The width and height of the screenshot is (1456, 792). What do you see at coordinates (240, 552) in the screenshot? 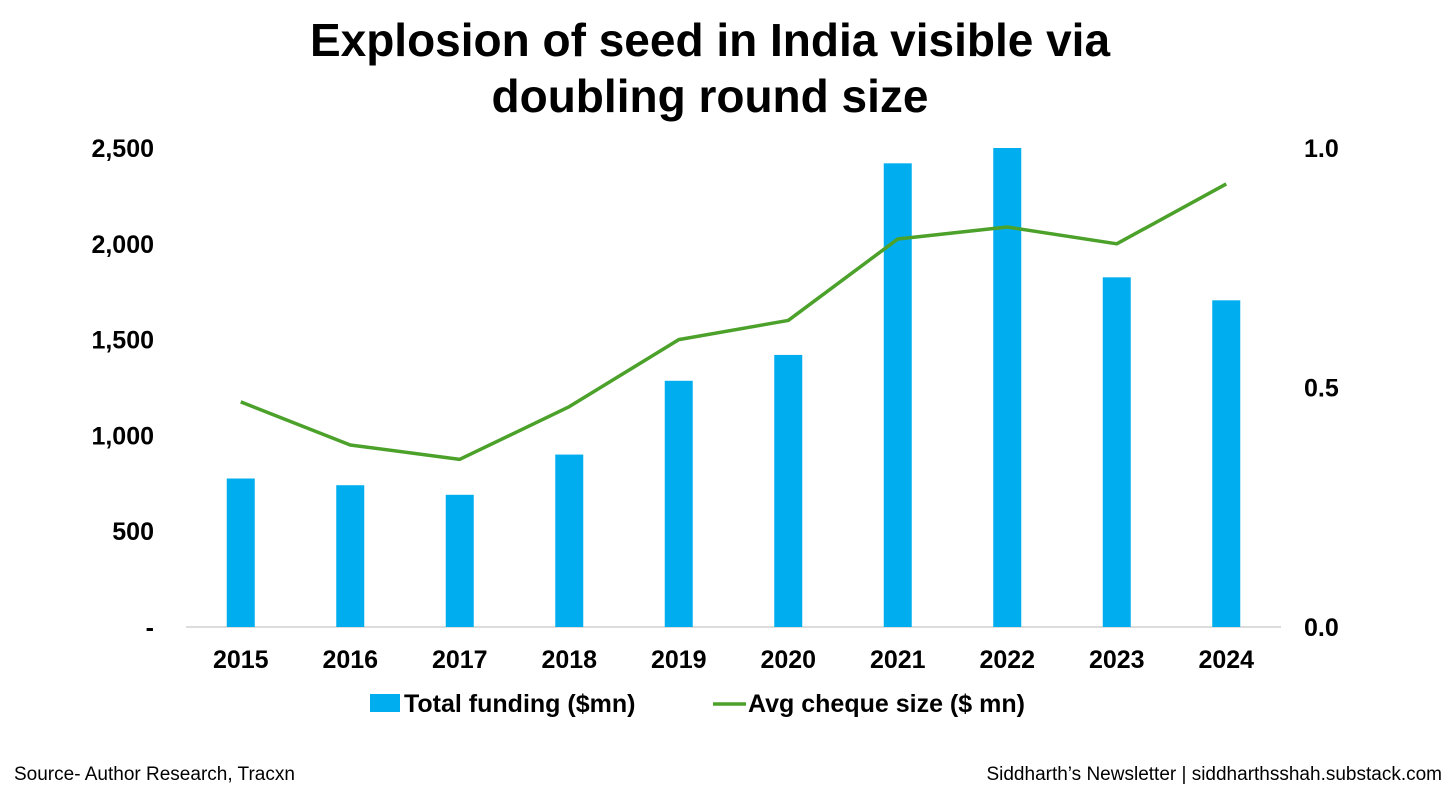
I see `bar-2015` at bounding box center [240, 552].